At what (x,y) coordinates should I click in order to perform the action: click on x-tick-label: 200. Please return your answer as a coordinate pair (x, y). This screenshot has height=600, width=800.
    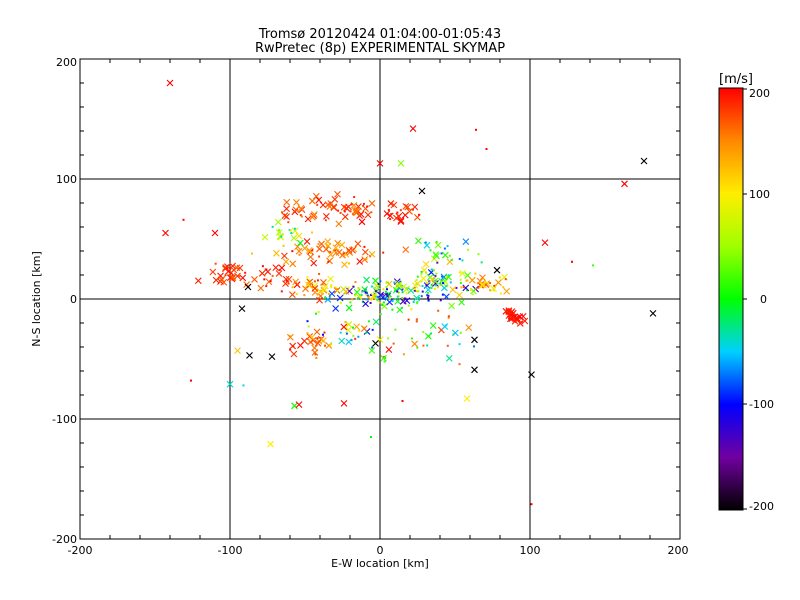
    Looking at the image, I should click on (678, 550).